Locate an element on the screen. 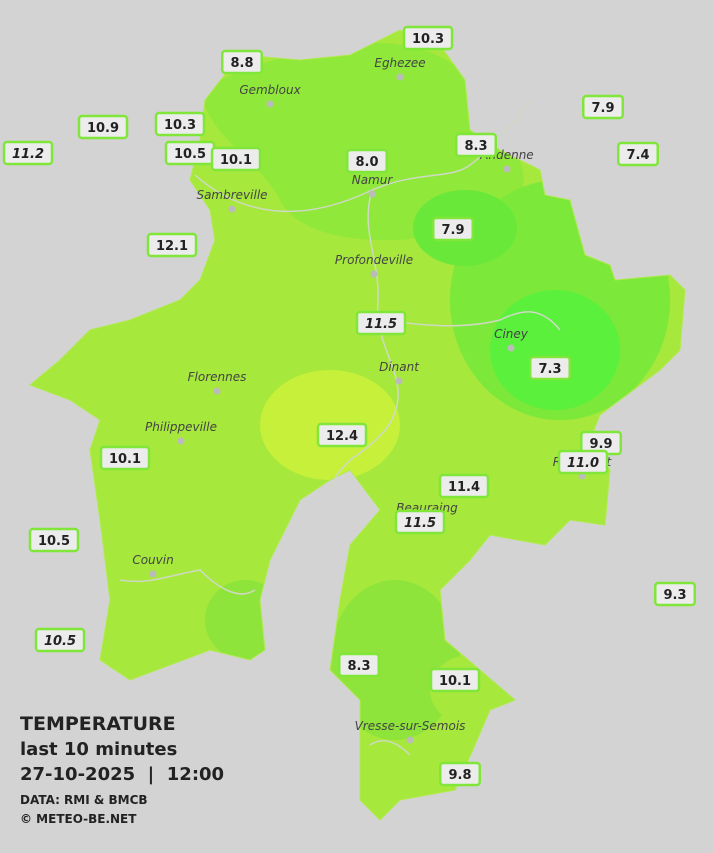  station-value: 10.9 is located at coordinates (103, 128).